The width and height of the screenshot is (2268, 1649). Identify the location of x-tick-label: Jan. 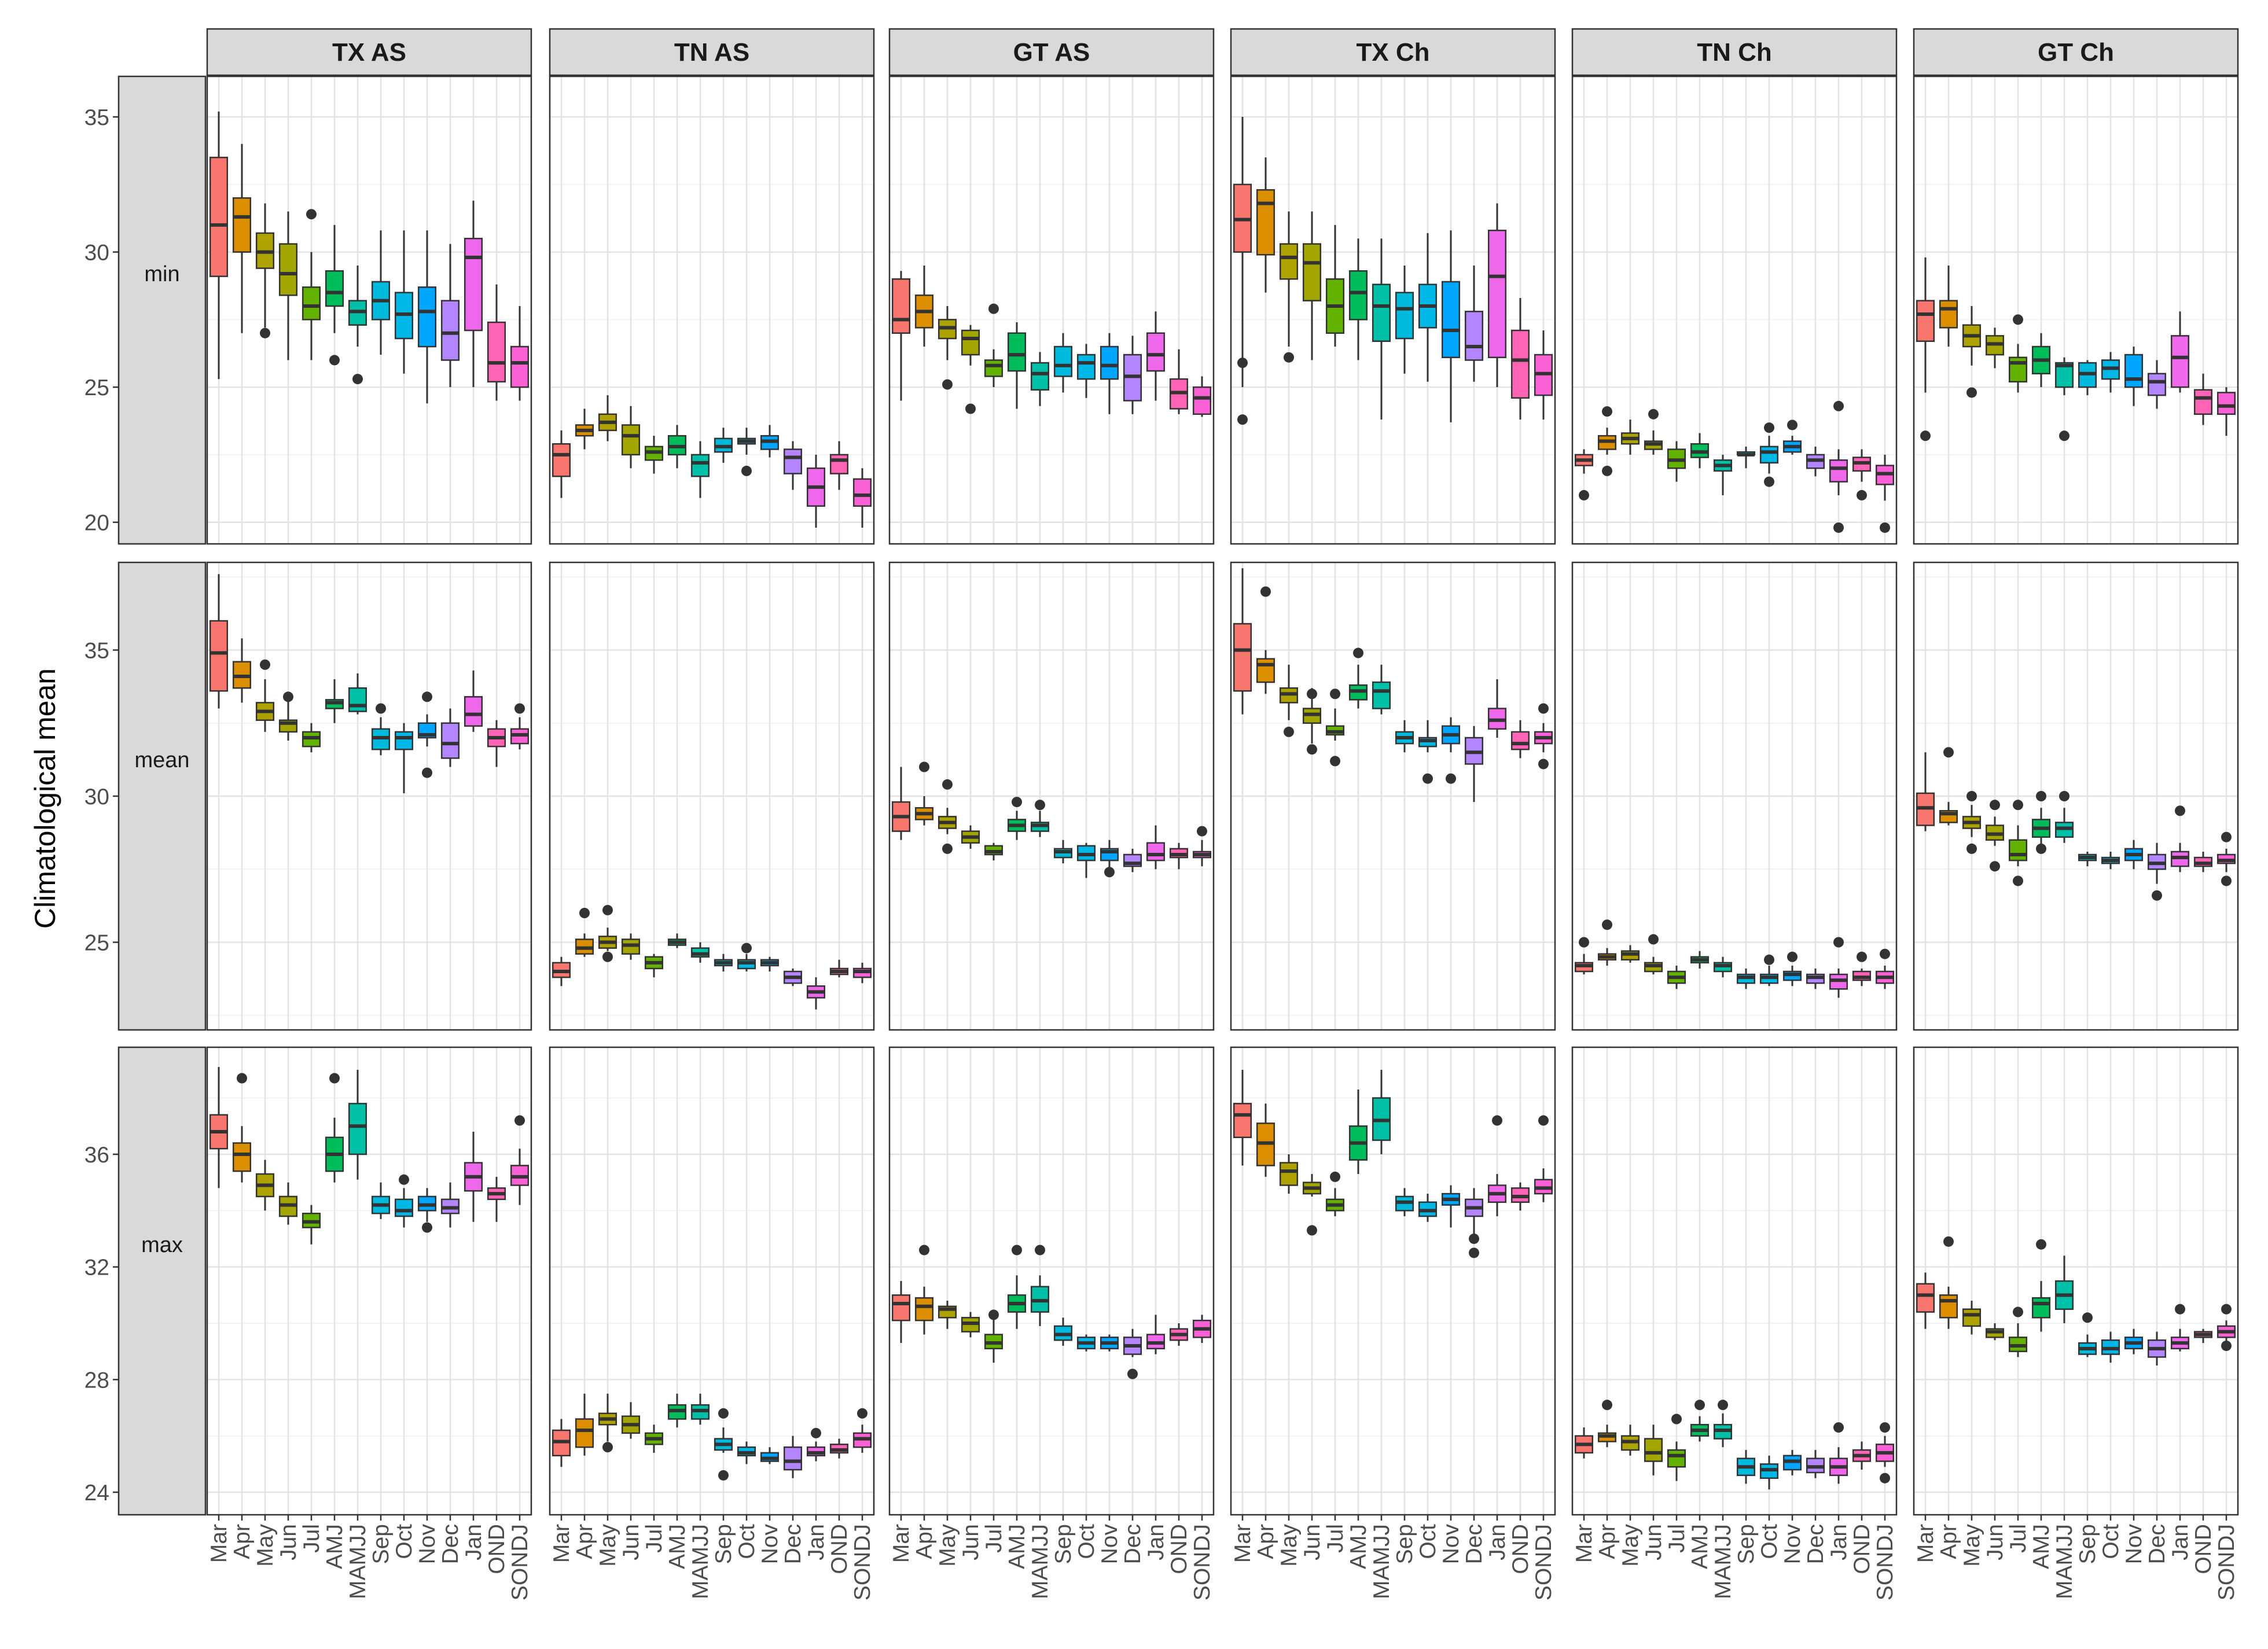
(2180, 1542).